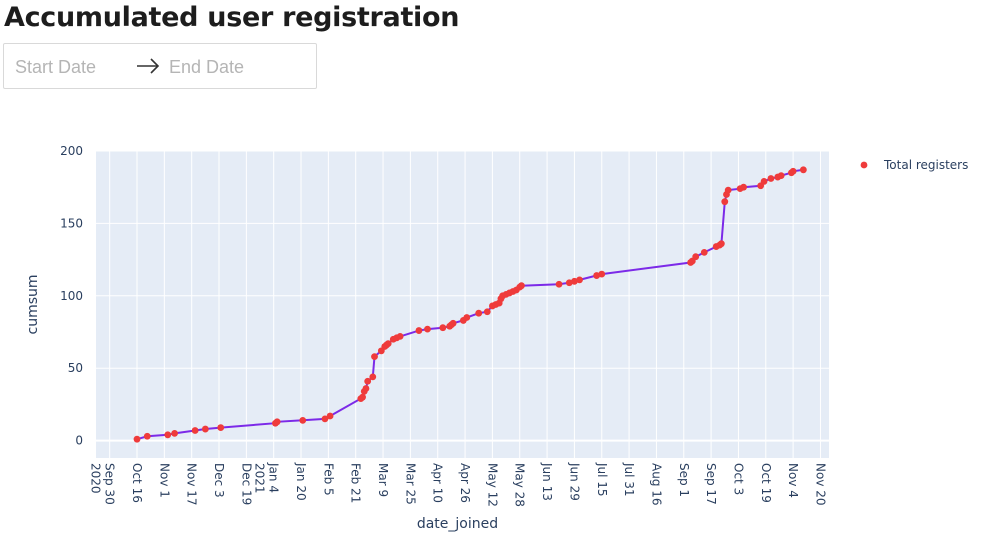 The height and width of the screenshot is (542, 981). What do you see at coordinates (260, 478) in the screenshot?
I see `x-tick-year-label: 2021` at bounding box center [260, 478].